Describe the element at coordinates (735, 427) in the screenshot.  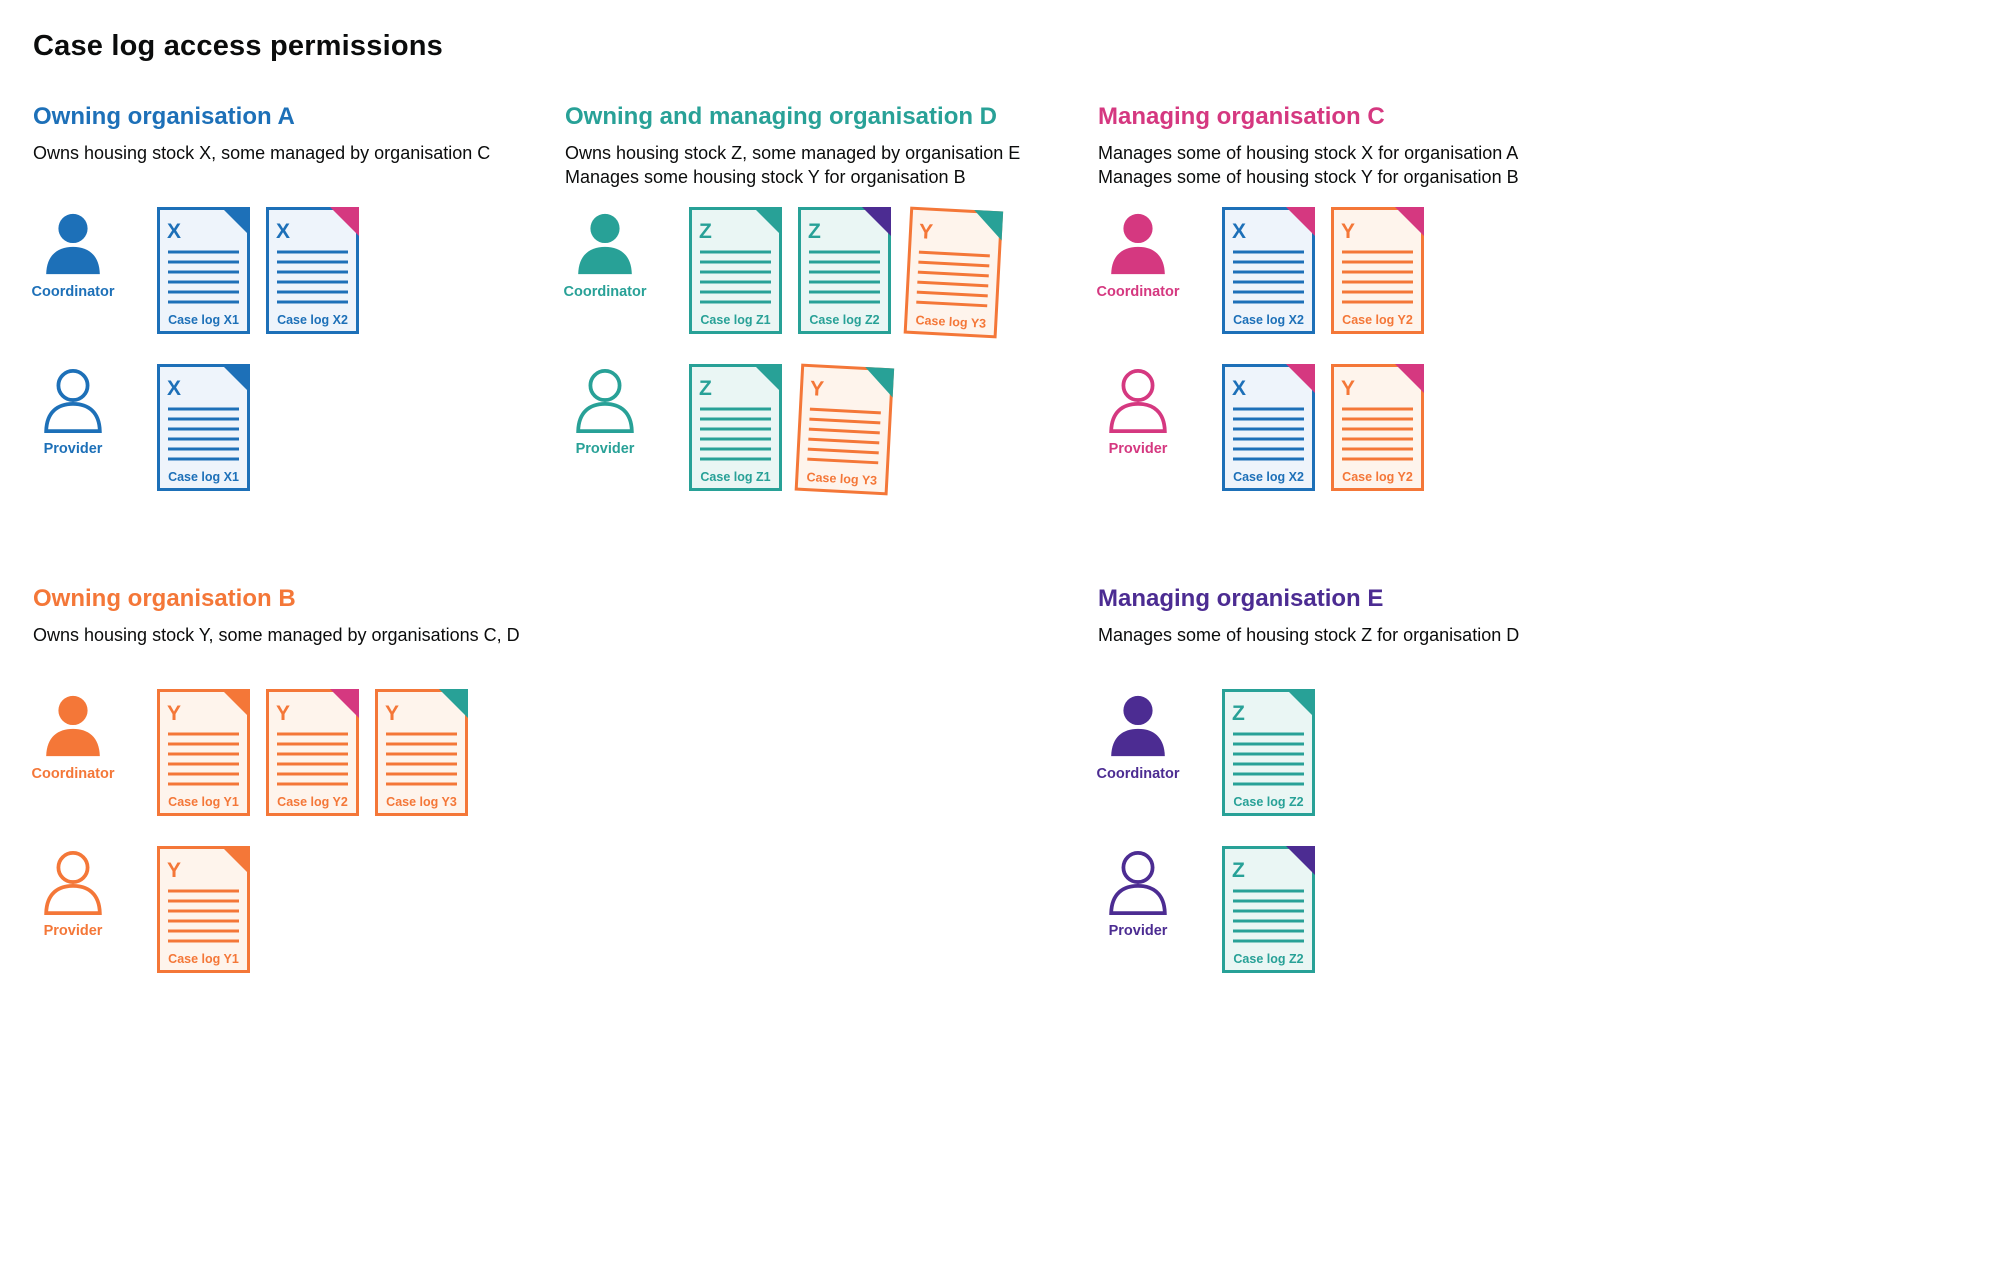
I see `case-log-doc: Z Case log Z1` at that location.